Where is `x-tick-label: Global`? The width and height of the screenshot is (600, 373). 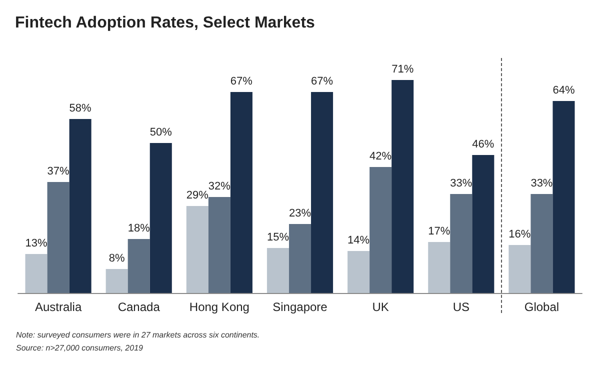 x-tick-label: Global is located at coordinates (542, 307).